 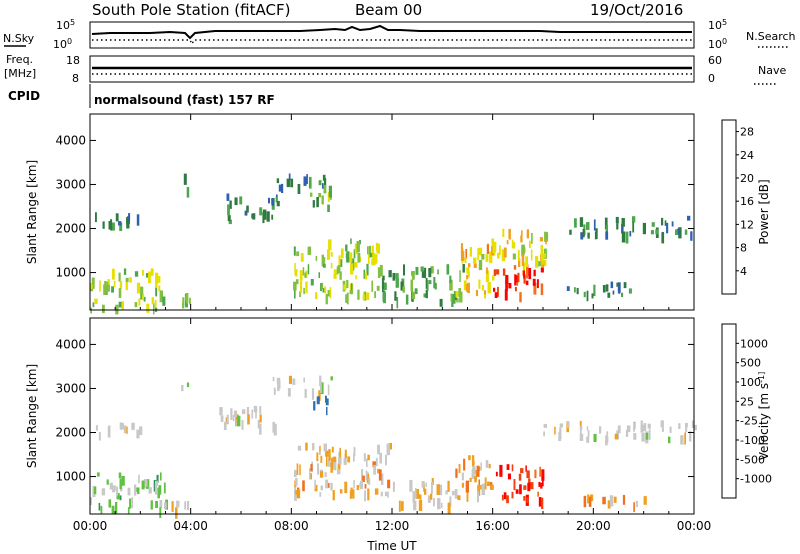 I want to click on nsearch-label: N.Search, so click(x=771, y=36).